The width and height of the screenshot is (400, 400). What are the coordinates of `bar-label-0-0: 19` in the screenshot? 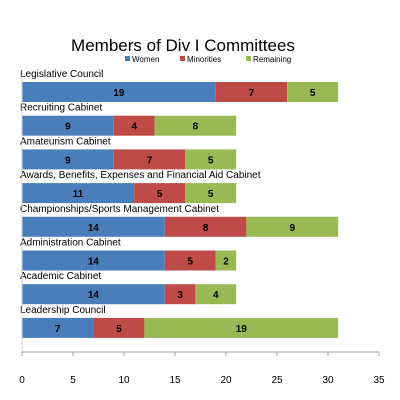 It's located at (119, 93).